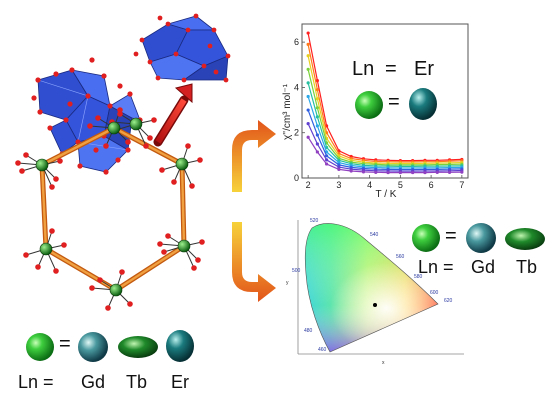 This screenshot has height=408, width=554. I want to click on cie-wl-560: 560, so click(400, 257).